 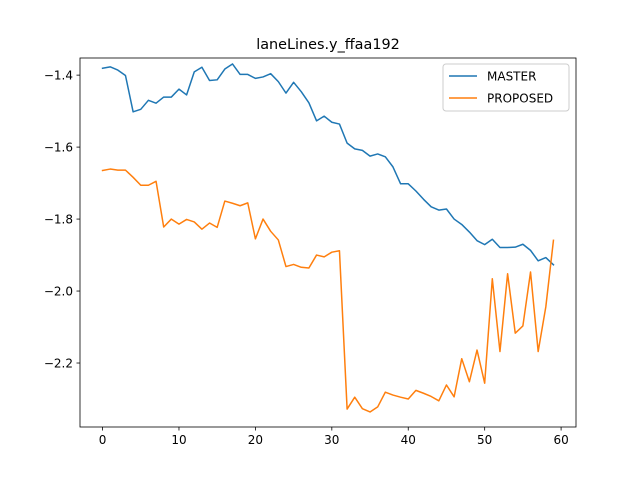 I want to click on y-tick-label: −1.8, so click(x=58, y=219).